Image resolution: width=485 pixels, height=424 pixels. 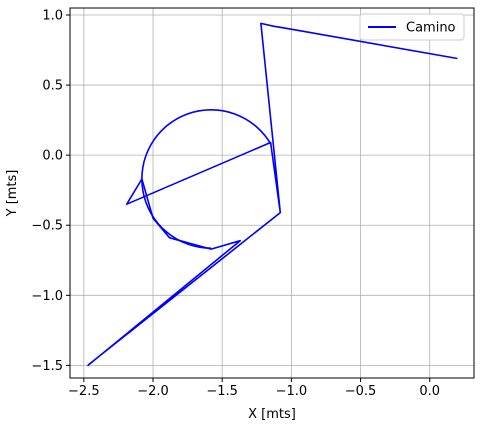 I want to click on x-tick-label: 0.0, so click(x=429, y=391).